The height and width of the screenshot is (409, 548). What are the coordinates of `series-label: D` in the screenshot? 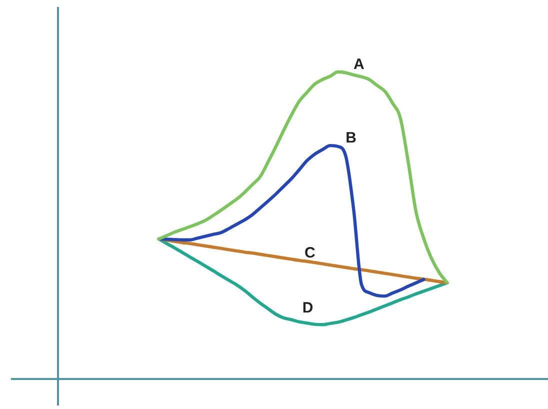 It's located at (308, 307).